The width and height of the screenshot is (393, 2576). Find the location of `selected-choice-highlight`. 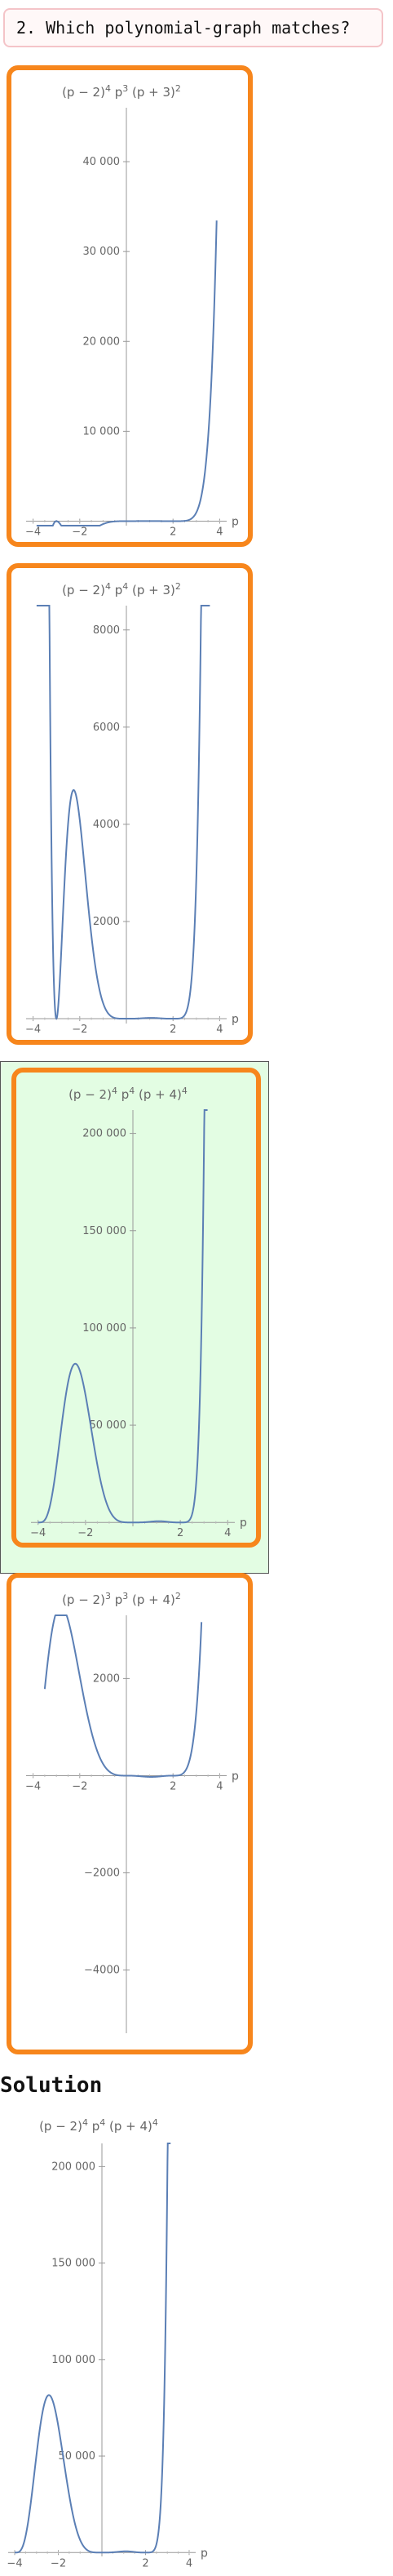

selected-choice-highlight is located at coordinates (134, 1317).